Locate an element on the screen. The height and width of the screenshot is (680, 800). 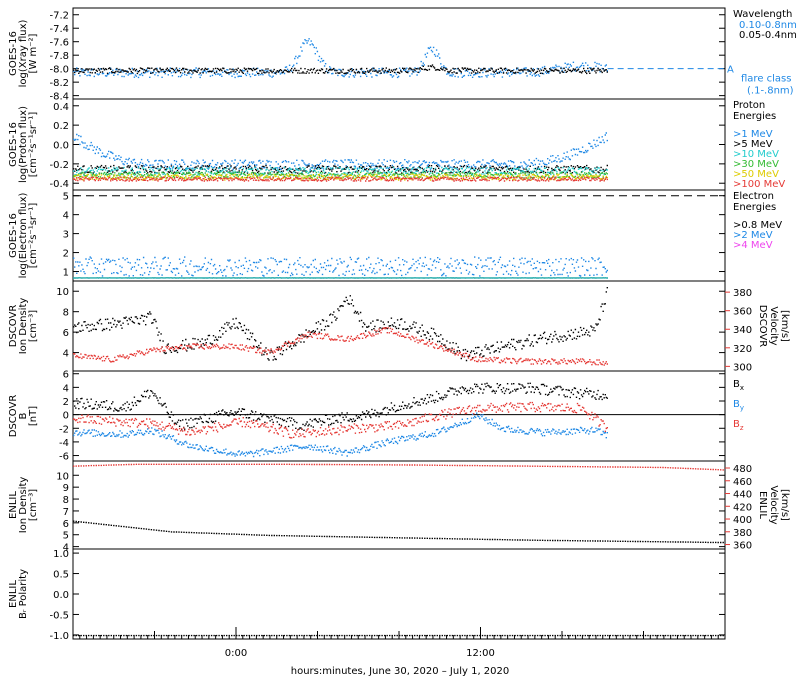
y2tick-label-enlil_density-4: 400 is located at coordinates (742, 520).